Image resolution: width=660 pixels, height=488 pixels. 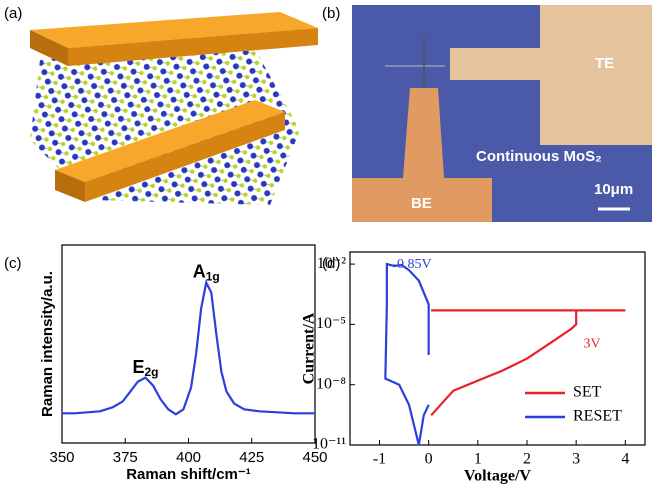 What do you see at coordinates (188, 457) in the screenshot?
I see `x-tick-label: 400` at bounding box center [188, 457].